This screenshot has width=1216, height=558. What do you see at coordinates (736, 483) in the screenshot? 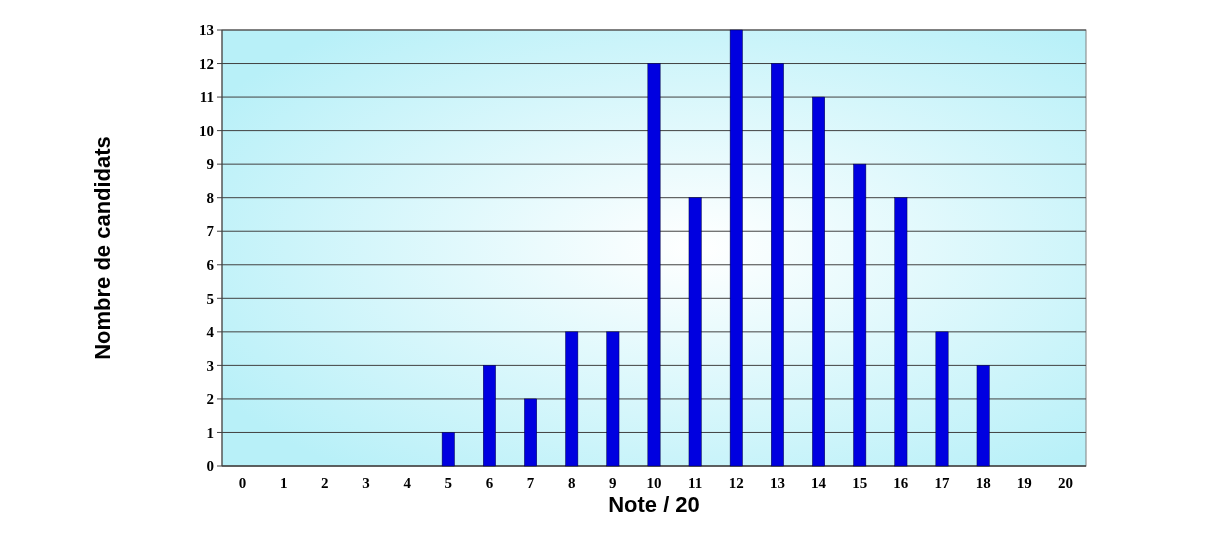
I see `x-tick-label: 12` at bounding box center [736, 483].